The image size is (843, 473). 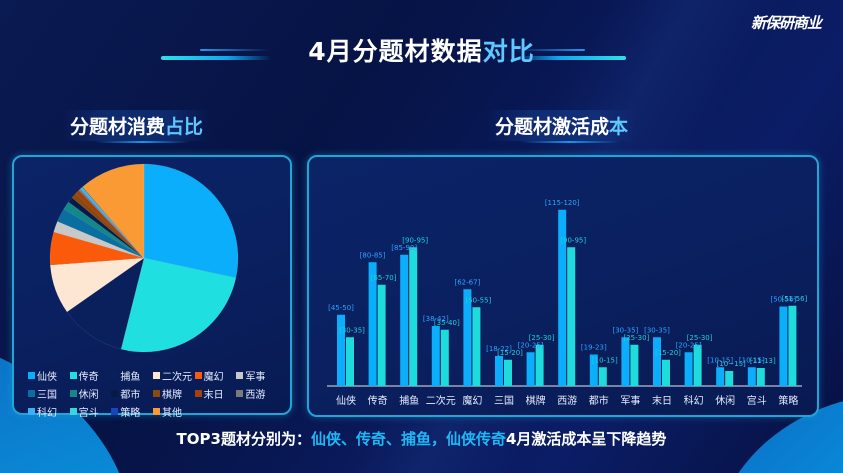 I want to click on legend-item: 科幻, so click(x=49, y=411).